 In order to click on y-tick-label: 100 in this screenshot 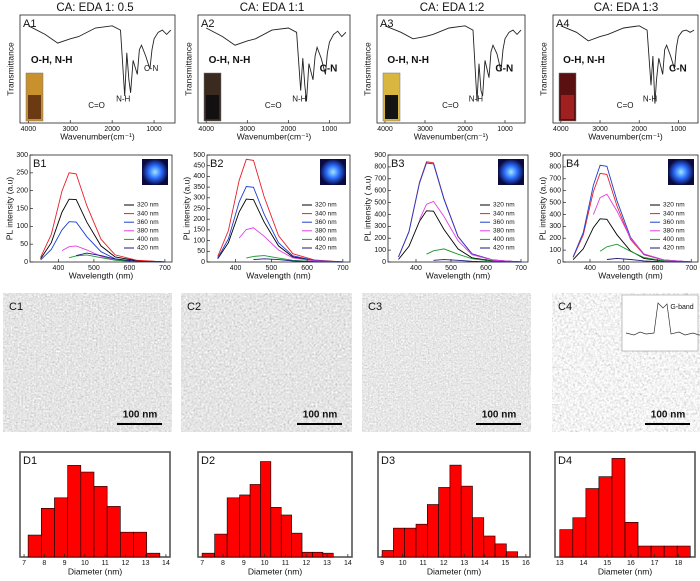, I will do `click(199, 240)`.